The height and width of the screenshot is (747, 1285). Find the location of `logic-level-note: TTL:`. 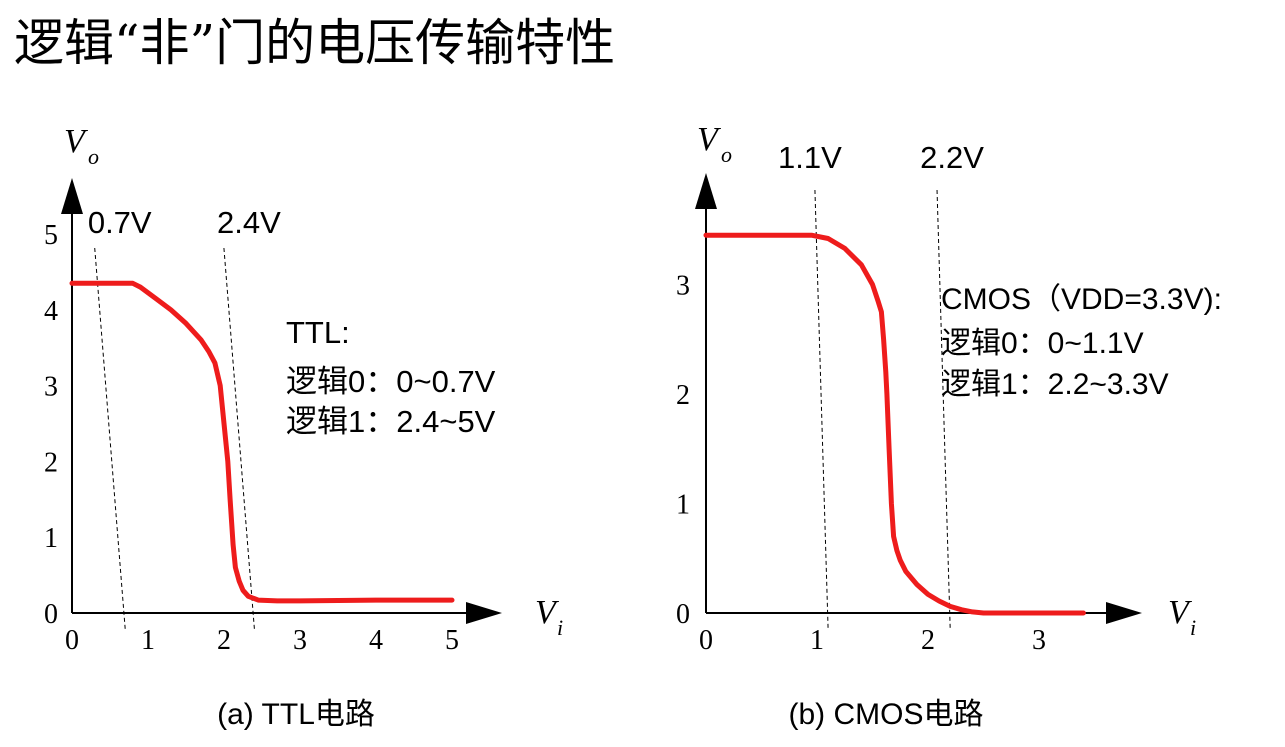

logic-level-note: TTL: is located at coordinates (318, 332).